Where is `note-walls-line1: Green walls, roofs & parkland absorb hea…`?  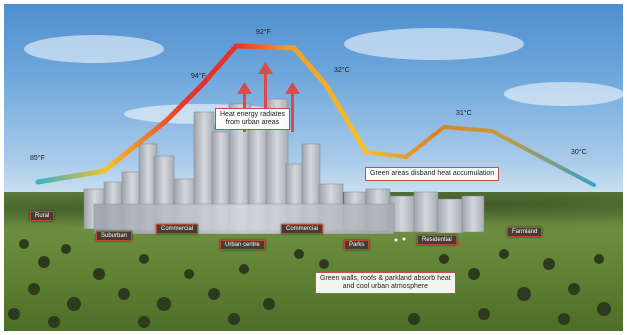 note-walls-line1: Green walls, roofs & parkland absorb hea… is located at coordinates (385, 278).